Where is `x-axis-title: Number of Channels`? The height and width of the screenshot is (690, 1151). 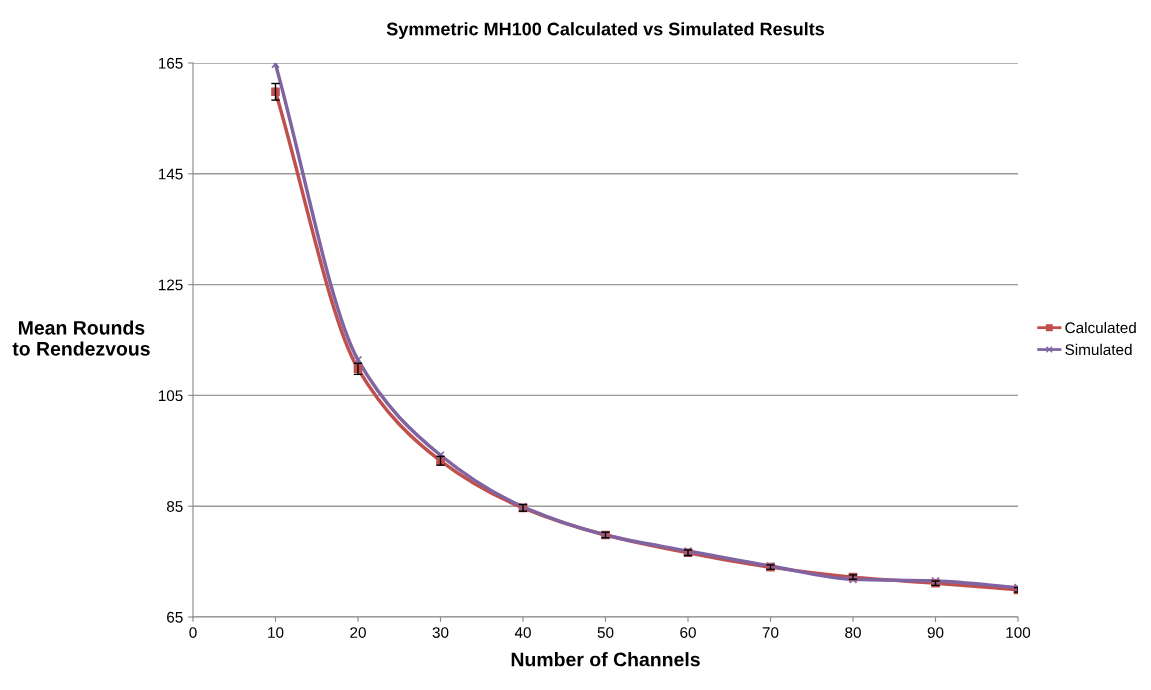 x-axis-title: Number of Channels is located at coordinates (605, 659).